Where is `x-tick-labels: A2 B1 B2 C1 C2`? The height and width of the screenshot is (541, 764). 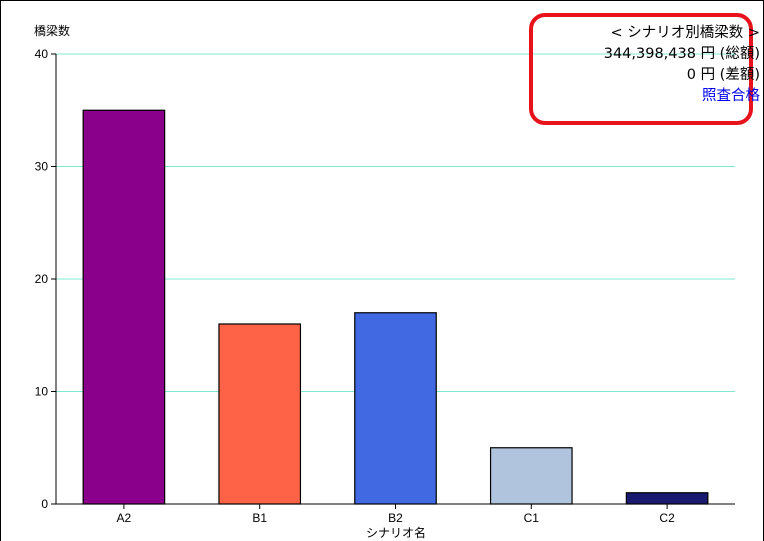 x-tick-labels: A2 B1 B2 C1 C2 is located at coordinates (396, 514).